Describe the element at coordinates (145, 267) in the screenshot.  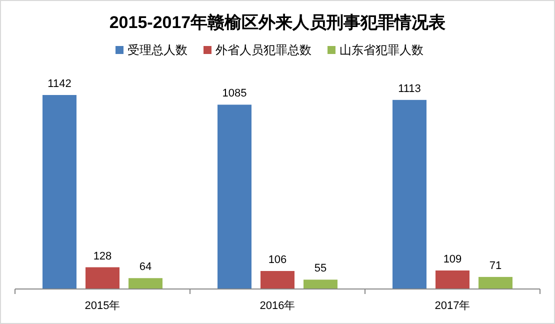
I see `data-label: 64` at that location.